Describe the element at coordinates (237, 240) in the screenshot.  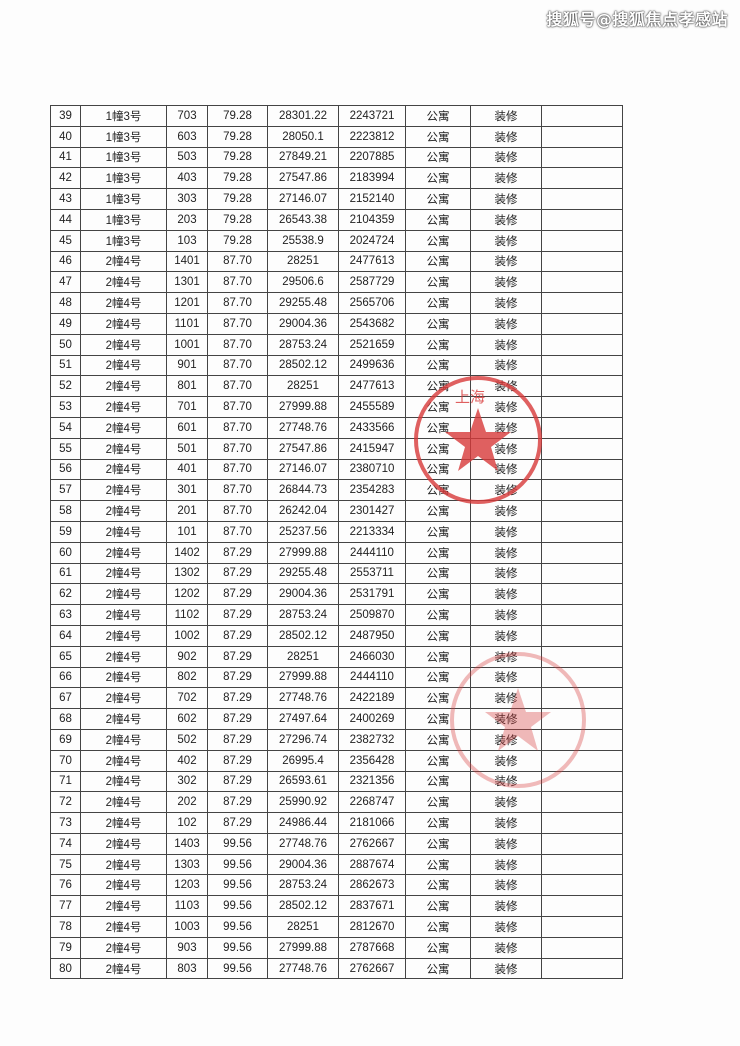
I see `area-cell: 79.28` at that location.